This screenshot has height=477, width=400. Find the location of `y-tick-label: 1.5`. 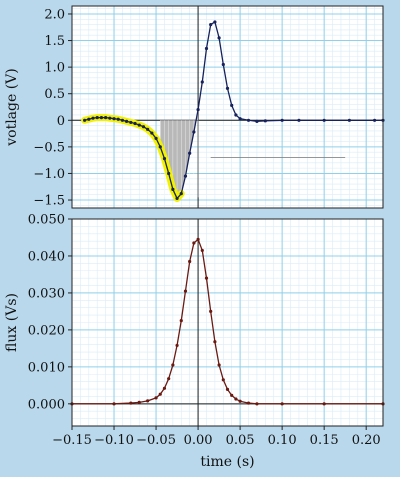

y-tick-label: 1.5 is located at coordinates (54, 41).